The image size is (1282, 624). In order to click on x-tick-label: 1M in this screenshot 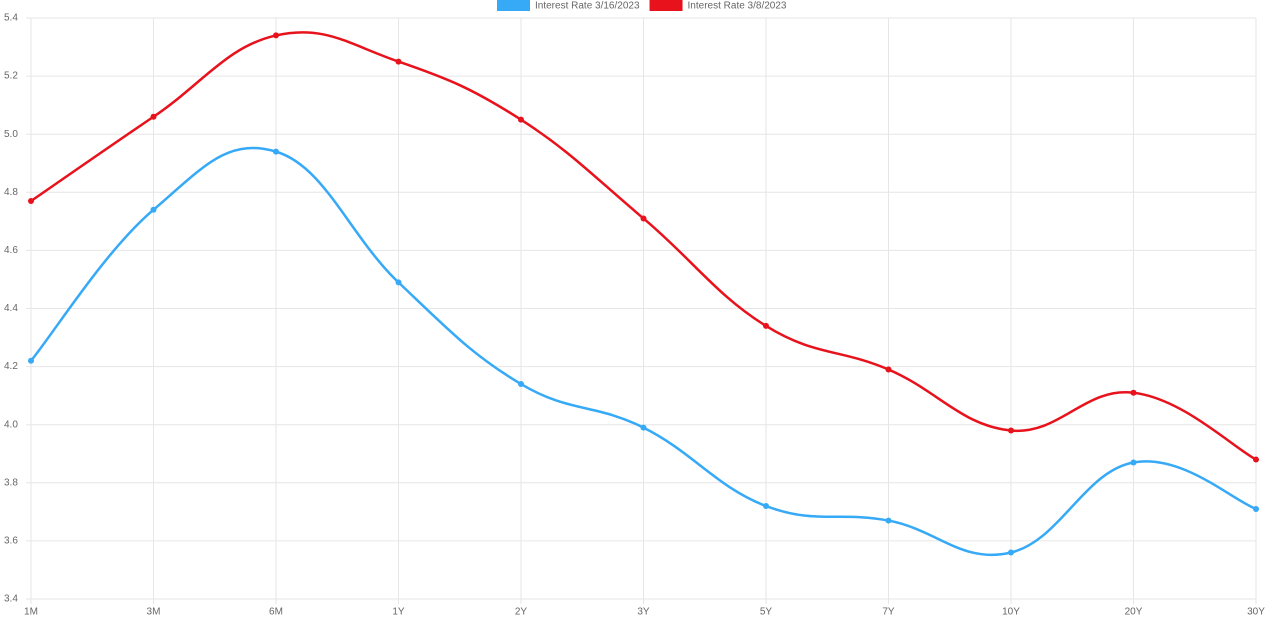, I will do `click(31, 612)`.